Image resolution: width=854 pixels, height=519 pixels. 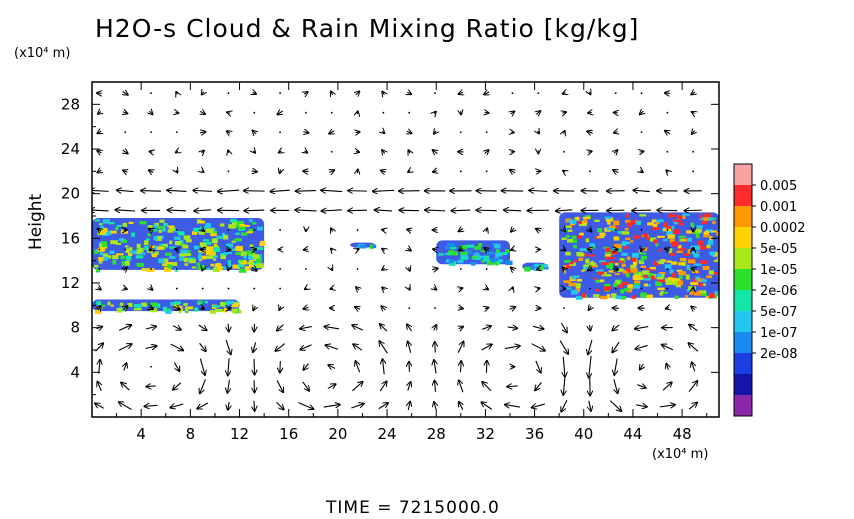 I want to click on colorbar-swatch, so click(x=743, y=258).